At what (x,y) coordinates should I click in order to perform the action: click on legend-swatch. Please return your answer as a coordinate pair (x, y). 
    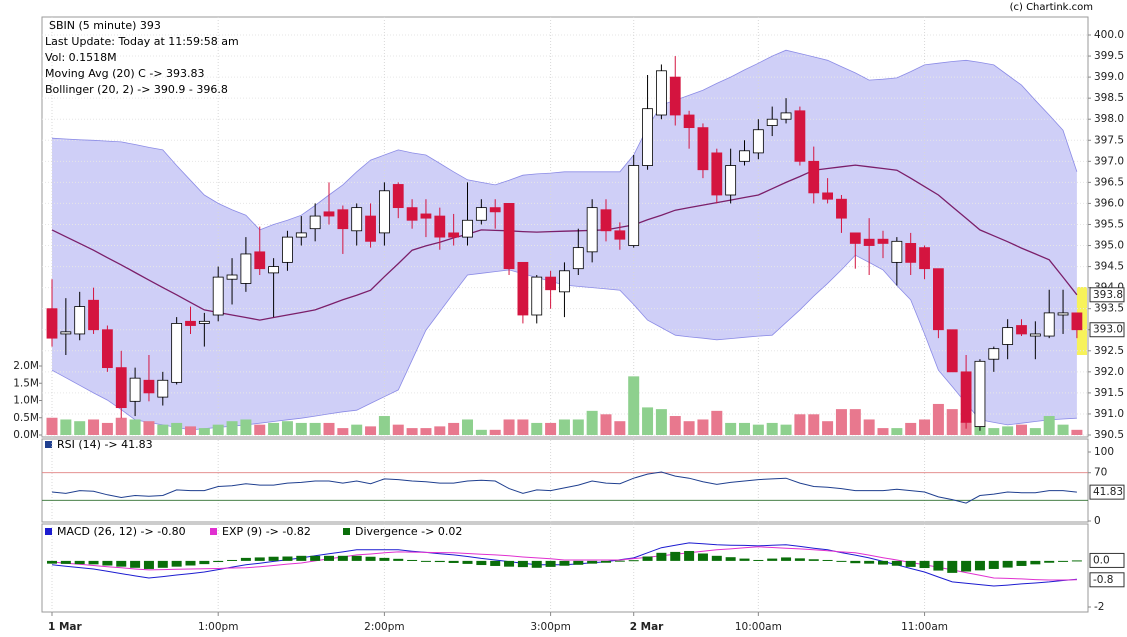
    Looking at the image, I should click on (213, 531).